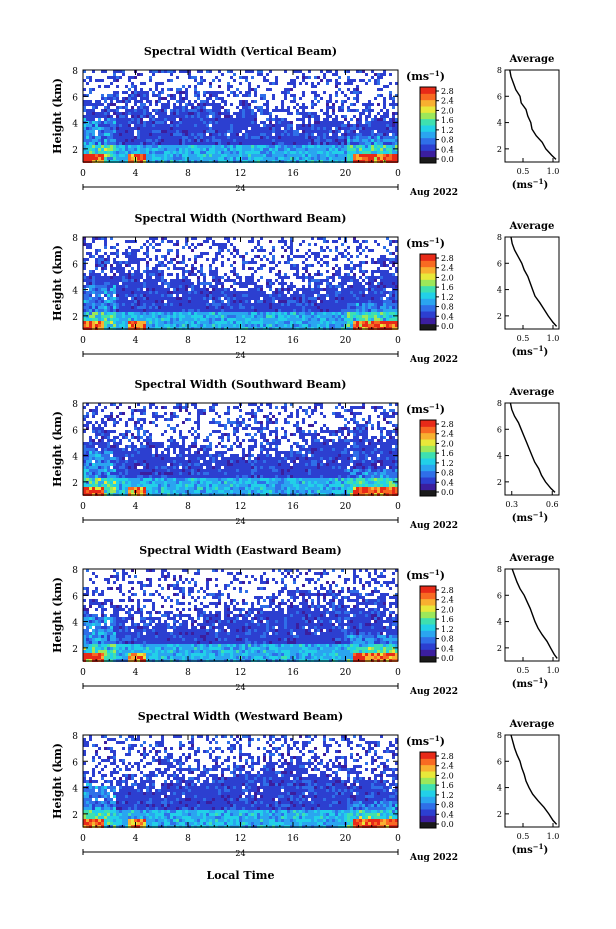 This screenshot has width=616, height=929. What do you see at coordinates (434, 73) in the screenshot?
I see `unit-superscript: −1` at bounding box center [434, 73].